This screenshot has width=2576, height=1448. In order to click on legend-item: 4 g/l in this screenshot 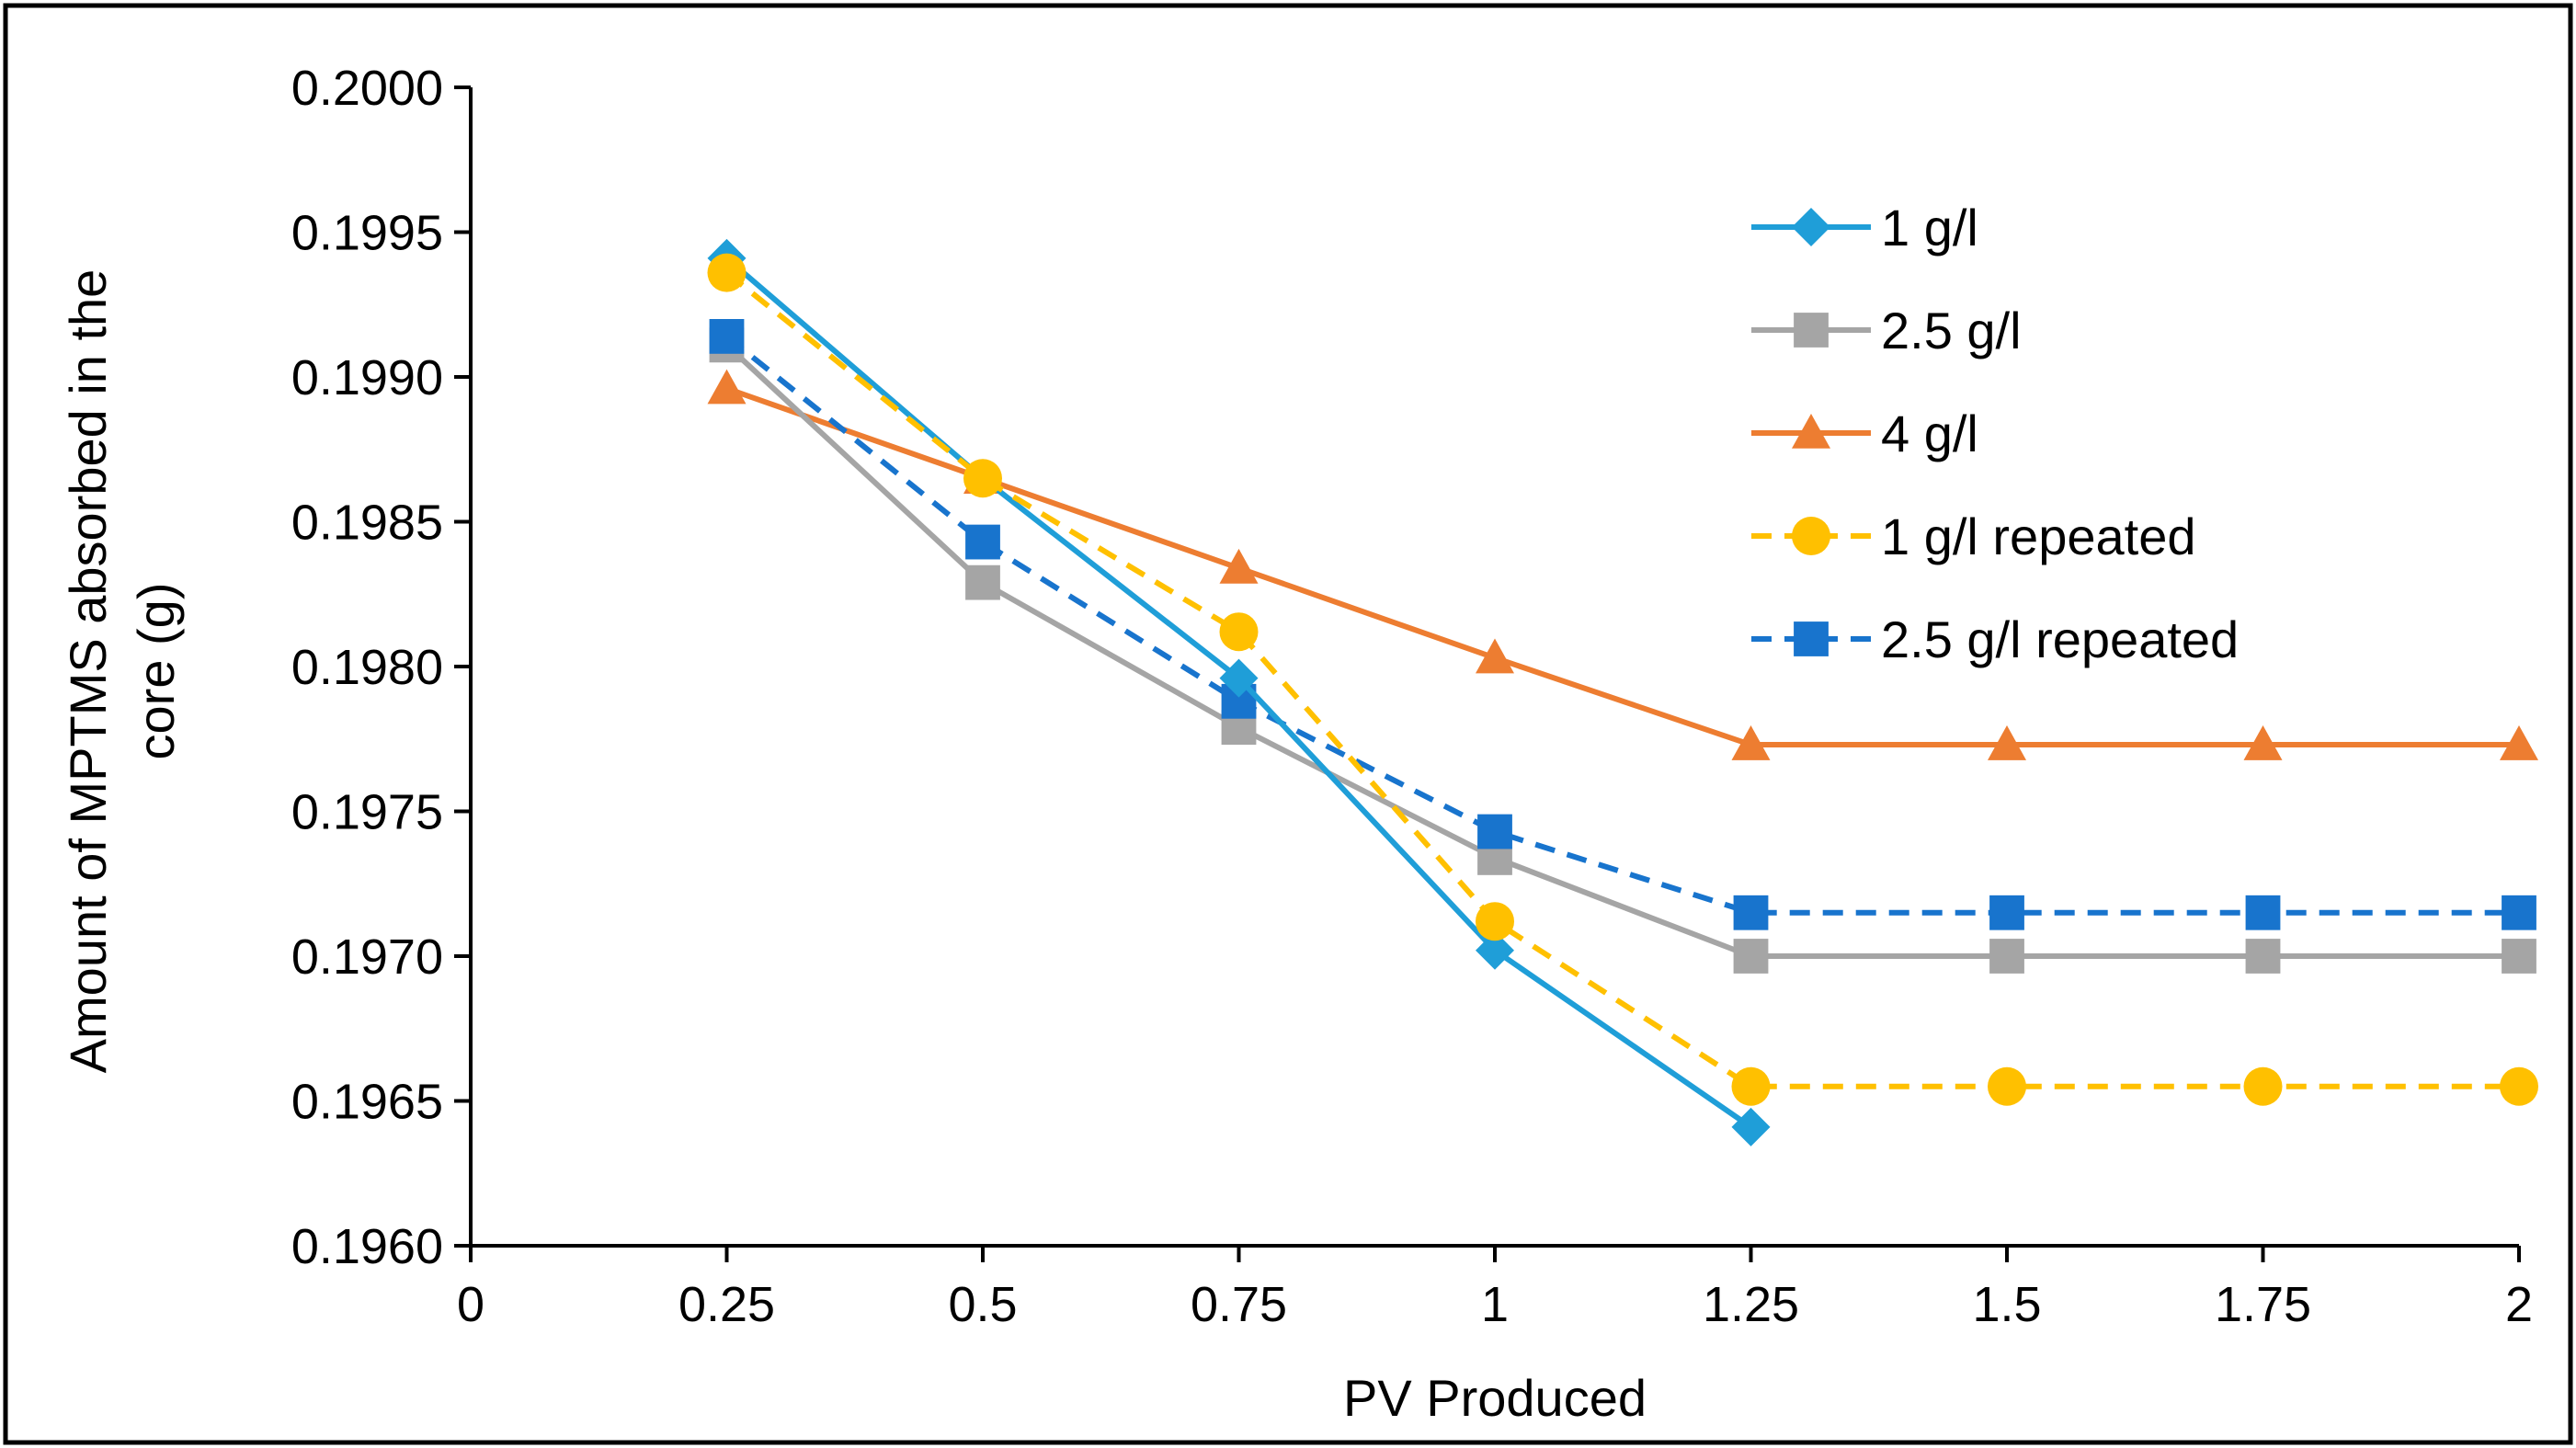, I will do `click(1864, 434)`.